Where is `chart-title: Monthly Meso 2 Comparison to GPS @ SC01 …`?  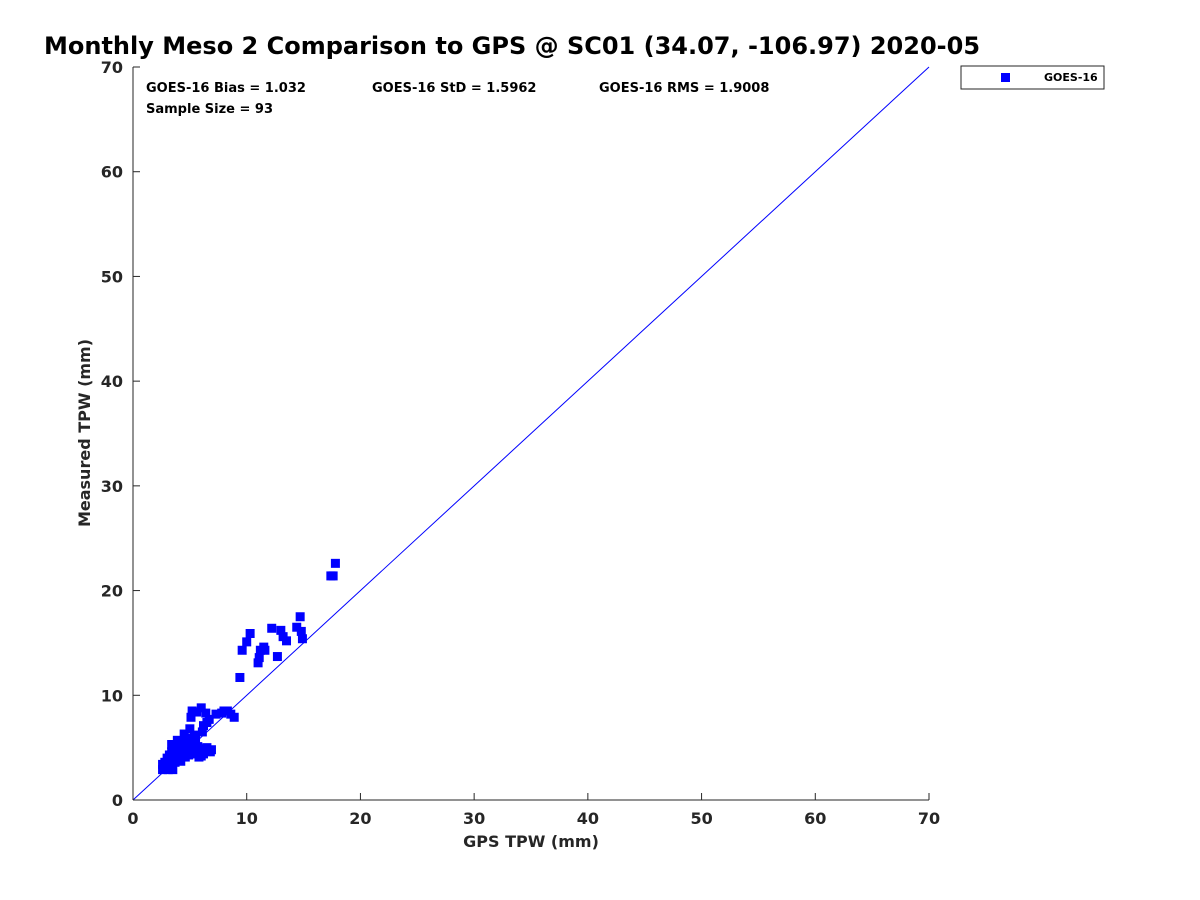 chart-title: Monthly Meso 2 Comparison to GPS @ SC01 … is located at coordinates (512, 46).